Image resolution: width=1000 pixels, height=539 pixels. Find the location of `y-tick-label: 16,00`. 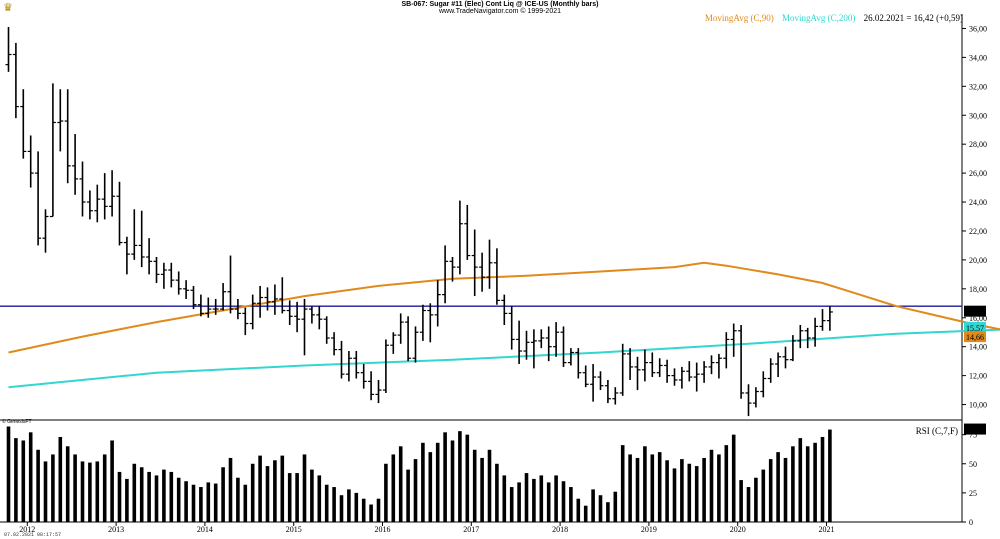

y-tick-label: 16,00 is located at coordinates (978, 318).